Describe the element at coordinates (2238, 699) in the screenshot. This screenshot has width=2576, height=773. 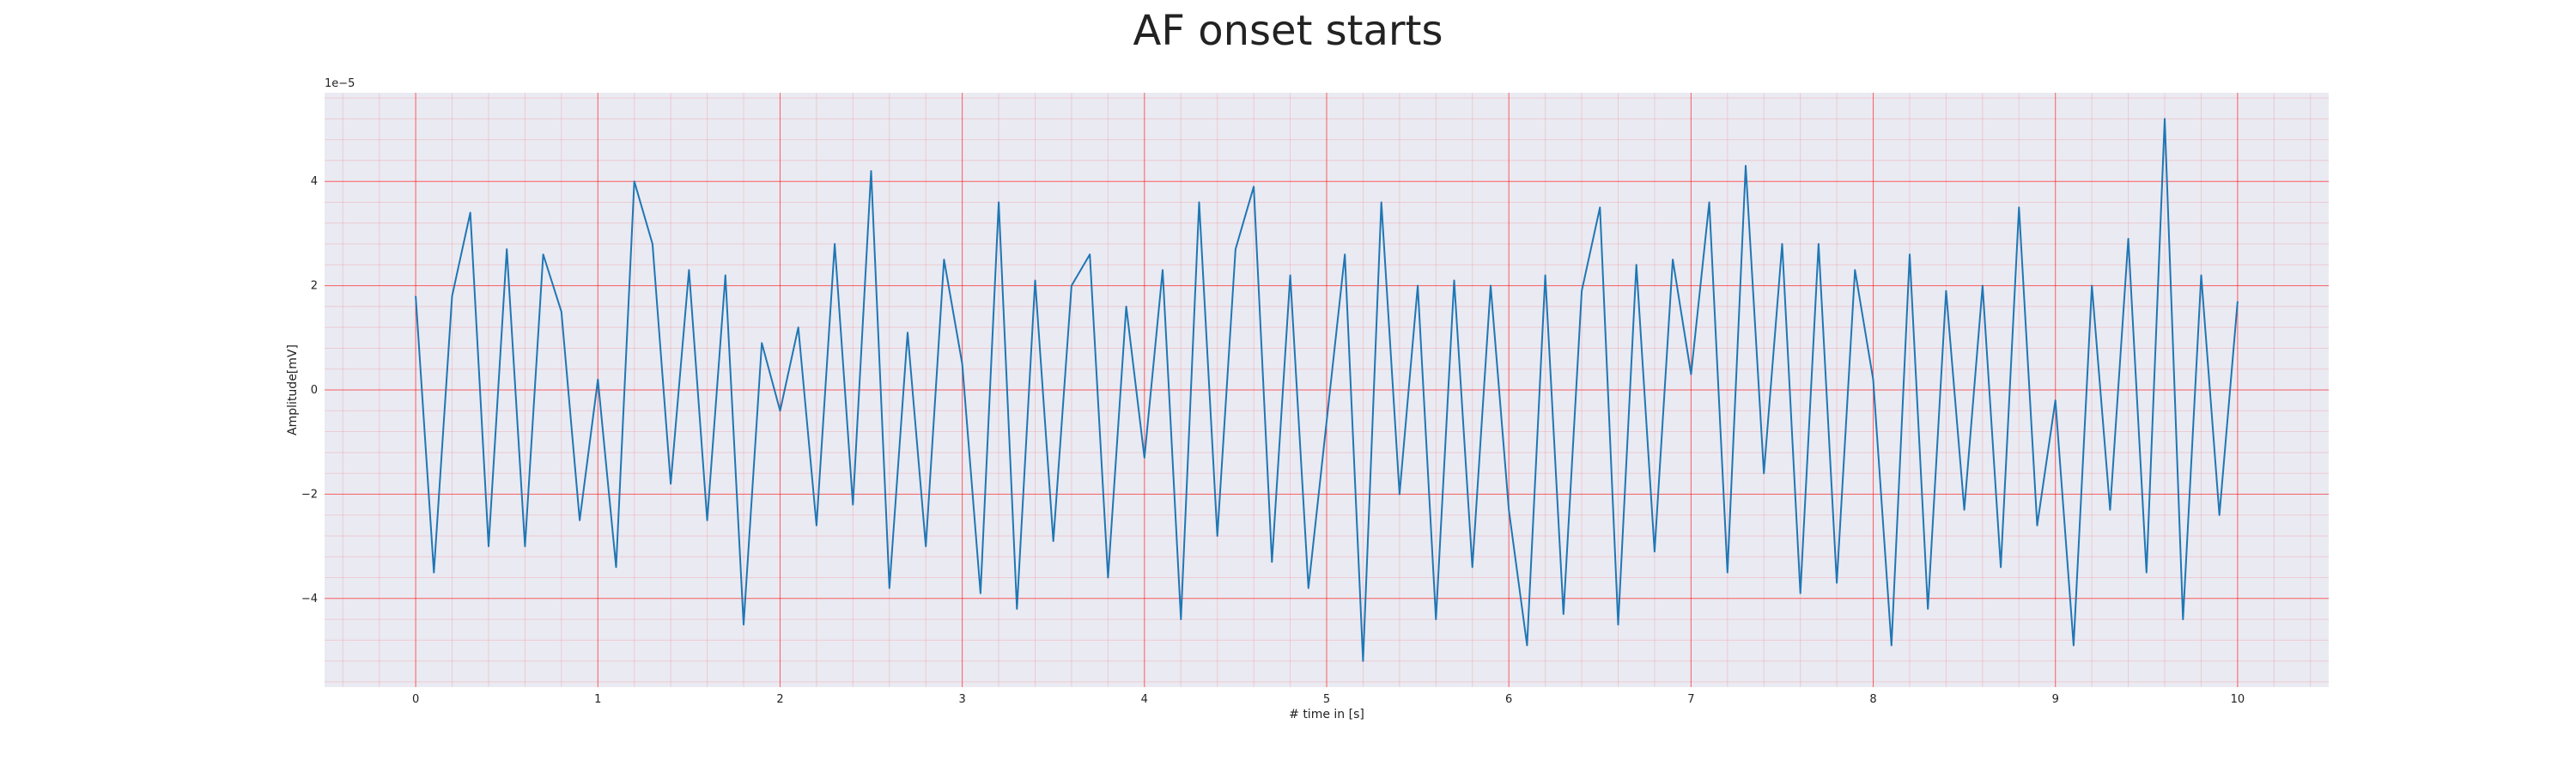
I see `x-tick-label: 10` at that location.